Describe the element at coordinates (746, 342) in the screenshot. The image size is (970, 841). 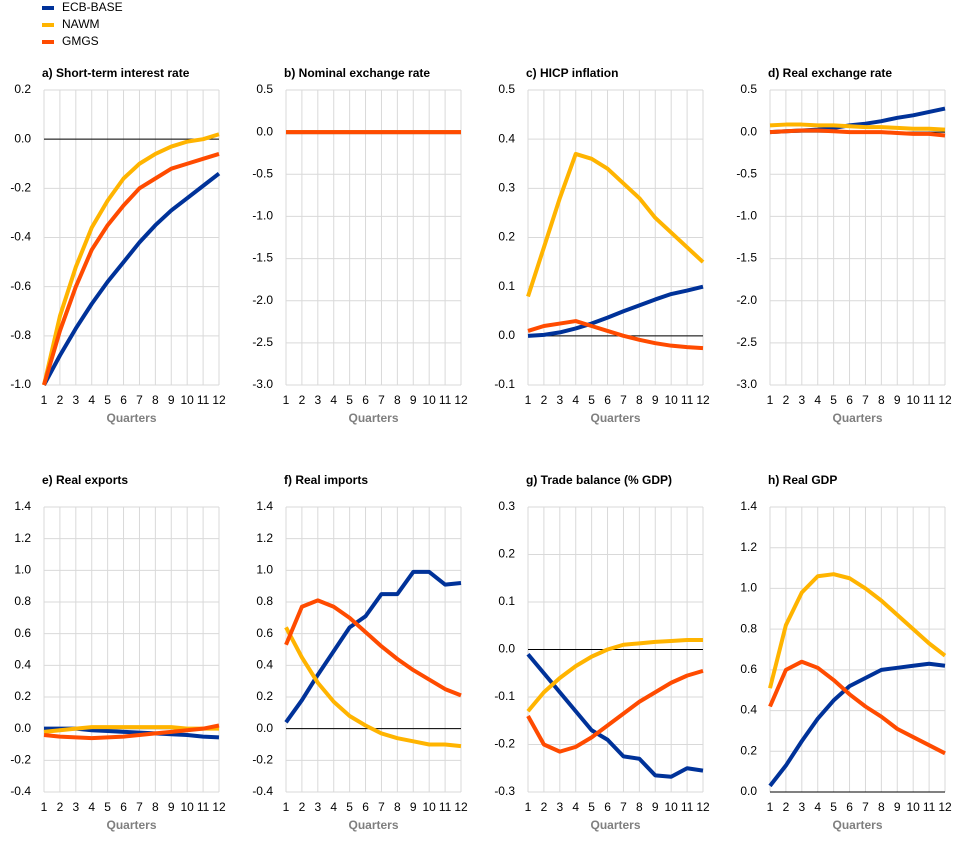
I see `y-tick-label: -2.5` at that location.